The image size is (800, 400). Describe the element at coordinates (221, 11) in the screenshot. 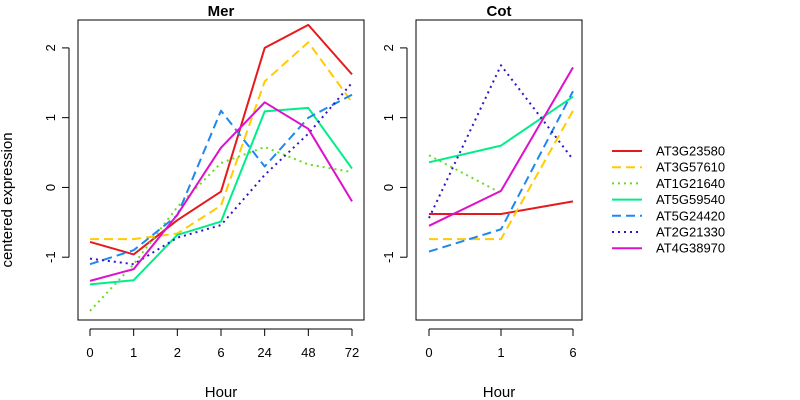

I see `panel-title: Mer` at that location.